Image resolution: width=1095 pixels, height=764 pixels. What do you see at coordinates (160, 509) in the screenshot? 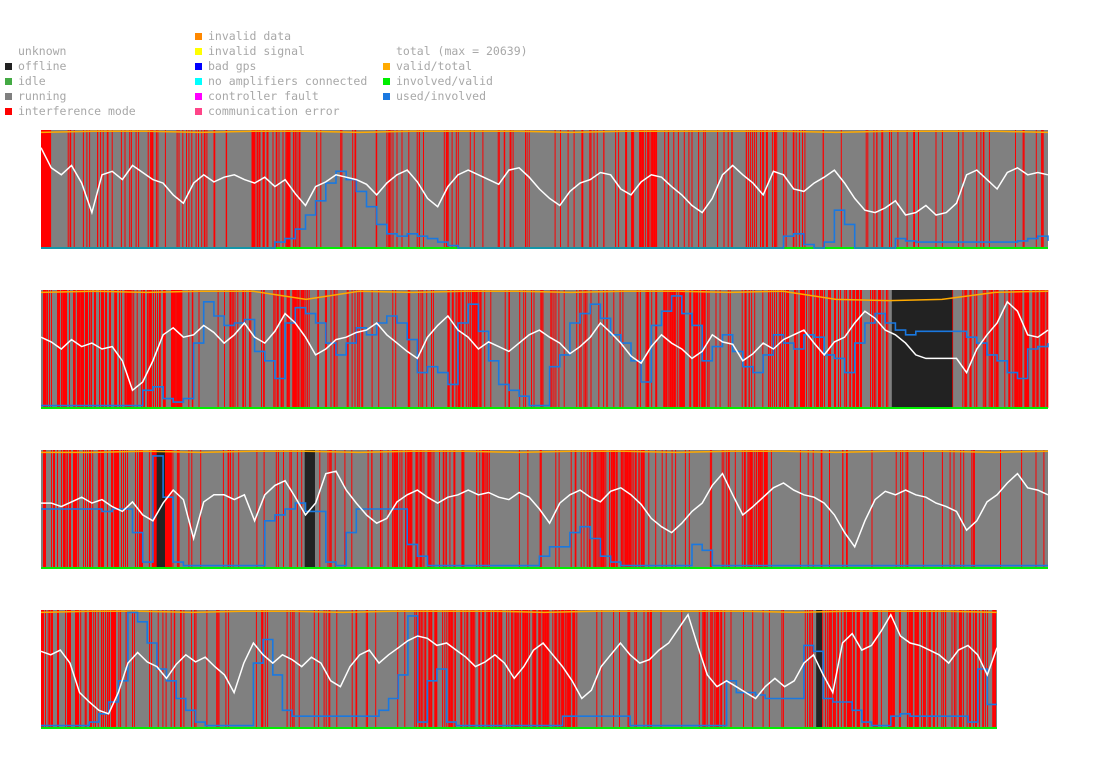
I see `offline-block` at bounding box center [160, 509].